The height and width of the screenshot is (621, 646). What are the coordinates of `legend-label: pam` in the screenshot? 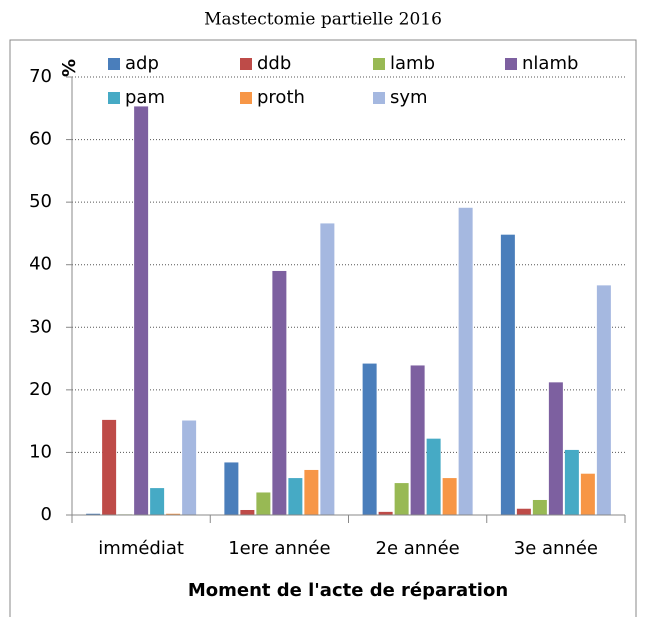 It's located at (145, 97).